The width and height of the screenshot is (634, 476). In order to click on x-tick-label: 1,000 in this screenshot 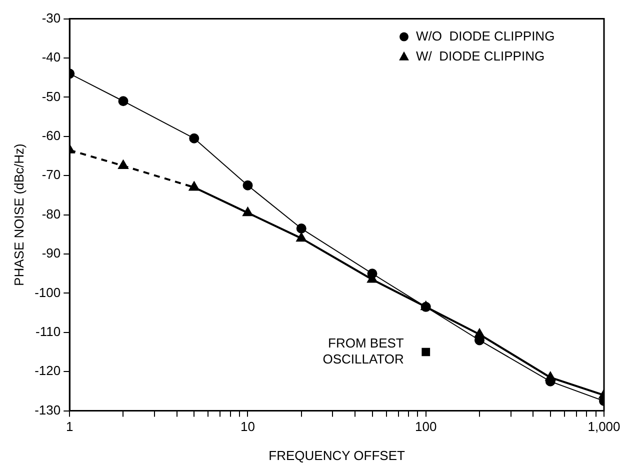, I will do `click(604, 426)`.